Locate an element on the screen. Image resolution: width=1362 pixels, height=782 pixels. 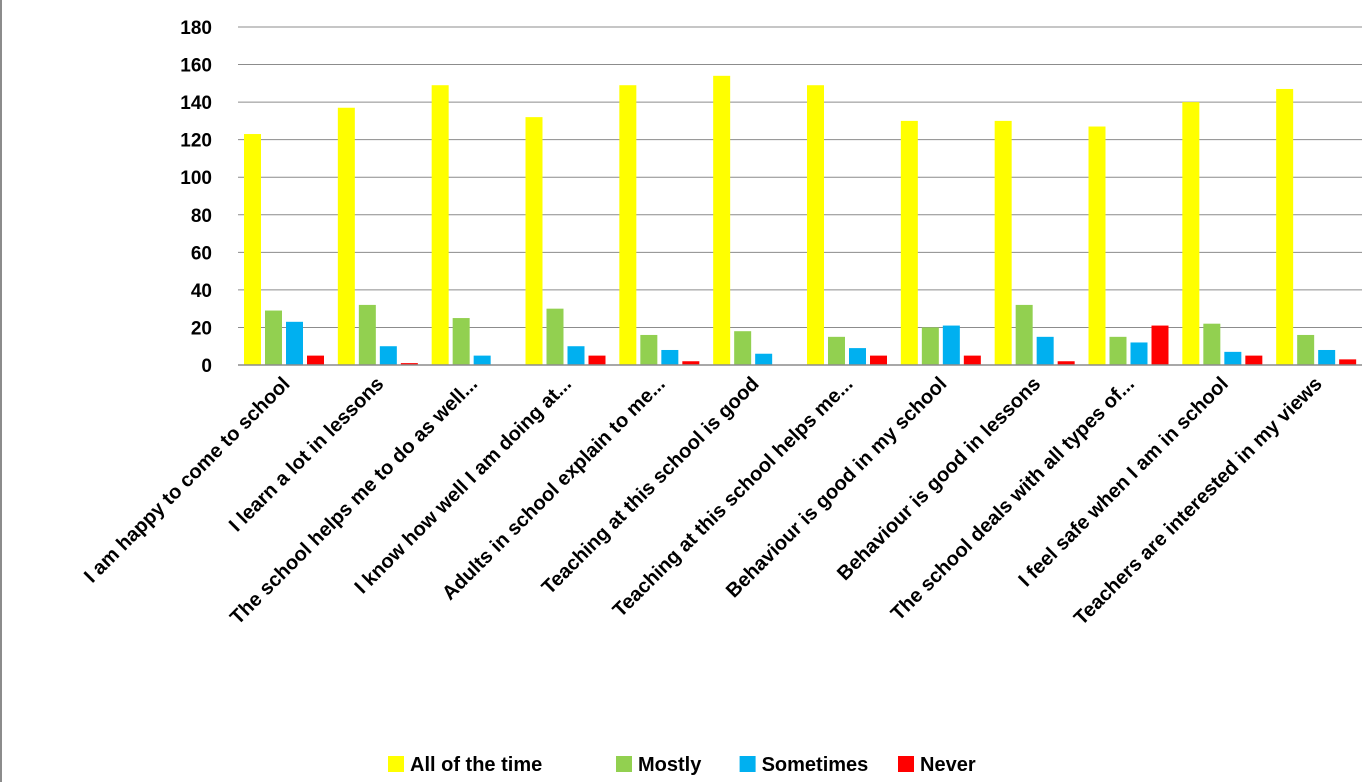
y-tick-label-40: 40 is located at coordinates (201, 291).